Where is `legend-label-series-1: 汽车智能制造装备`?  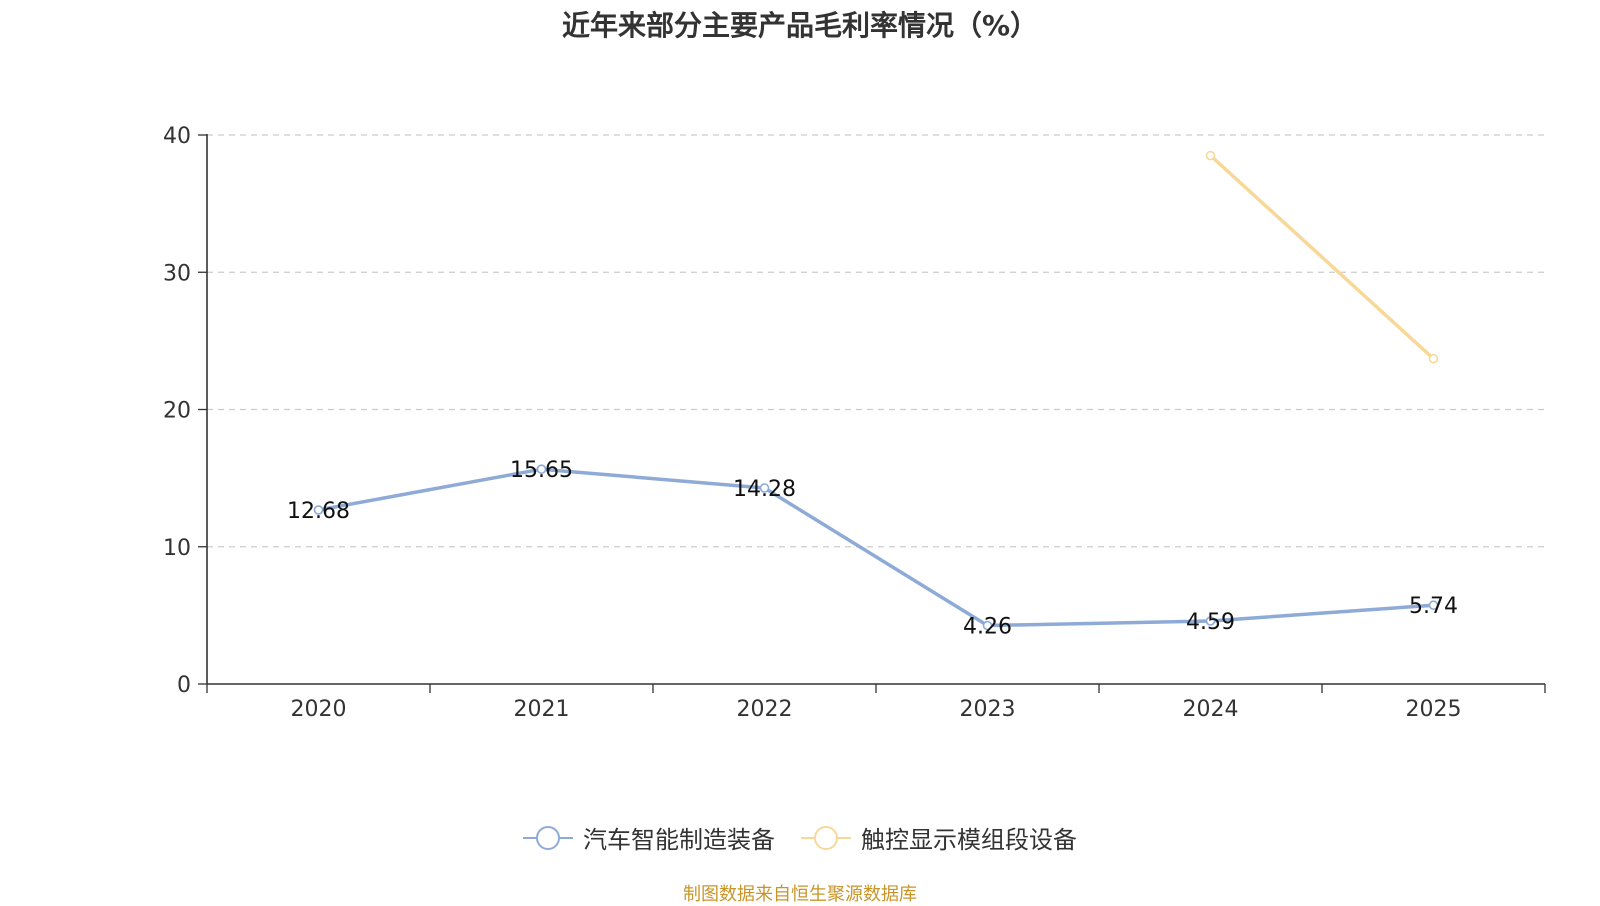 legend-label-series-1: 汽车智能制造装备 is located at coordinates (679, 840).